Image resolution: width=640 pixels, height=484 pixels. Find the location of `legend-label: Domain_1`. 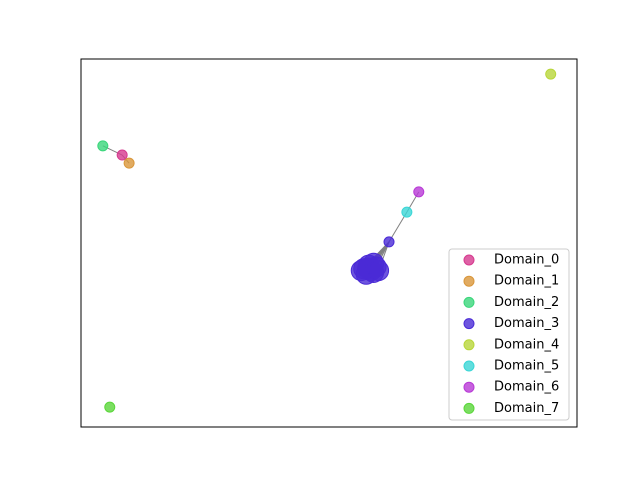

legend-label: Domain_1 is located at coordinates (526, 281).